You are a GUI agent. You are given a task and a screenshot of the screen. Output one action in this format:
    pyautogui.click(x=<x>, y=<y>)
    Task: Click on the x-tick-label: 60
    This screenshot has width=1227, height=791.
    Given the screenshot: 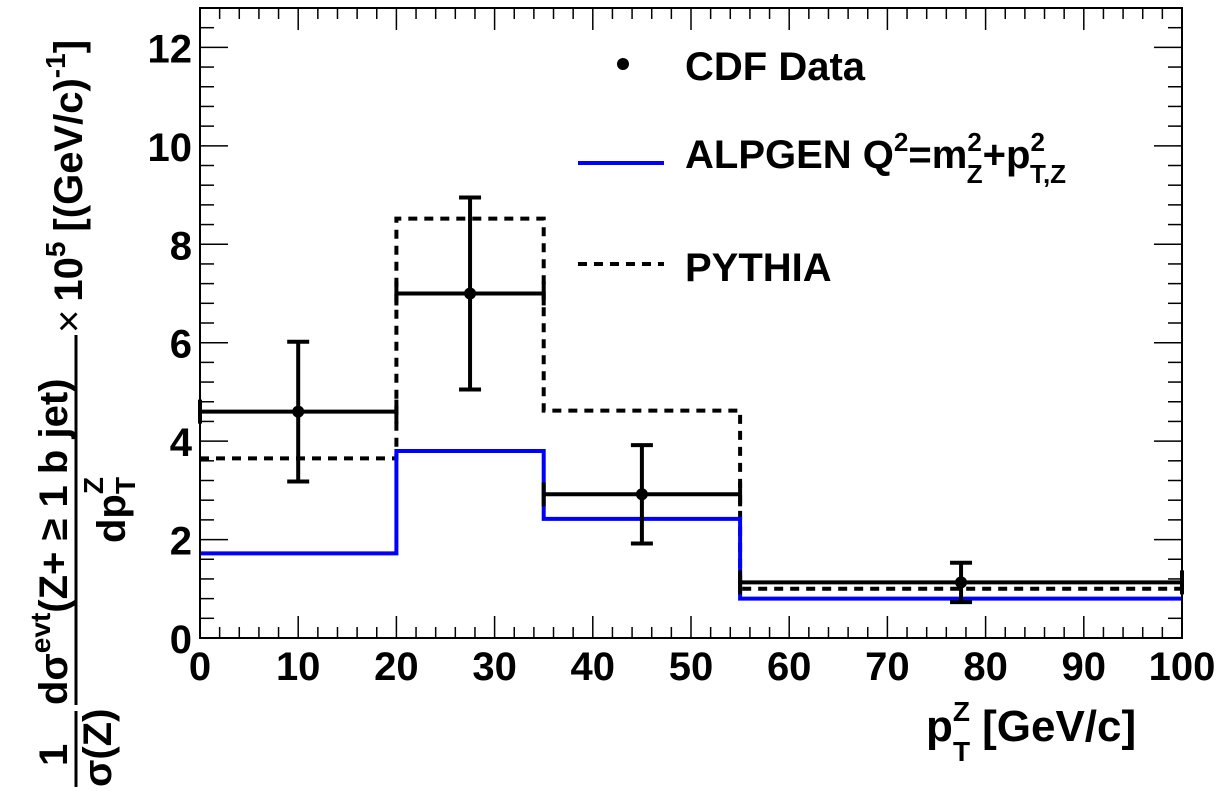 What is the action you would take?
    pyautogui.click(x=789, y=667)
    